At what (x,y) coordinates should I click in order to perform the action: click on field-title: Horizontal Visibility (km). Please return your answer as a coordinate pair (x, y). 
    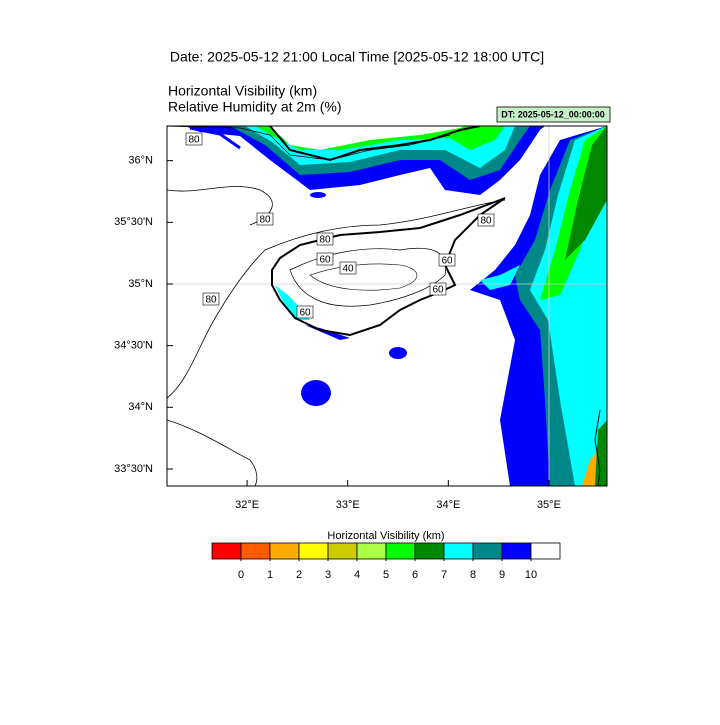
    Looking at the image, I should click on (242, 91).